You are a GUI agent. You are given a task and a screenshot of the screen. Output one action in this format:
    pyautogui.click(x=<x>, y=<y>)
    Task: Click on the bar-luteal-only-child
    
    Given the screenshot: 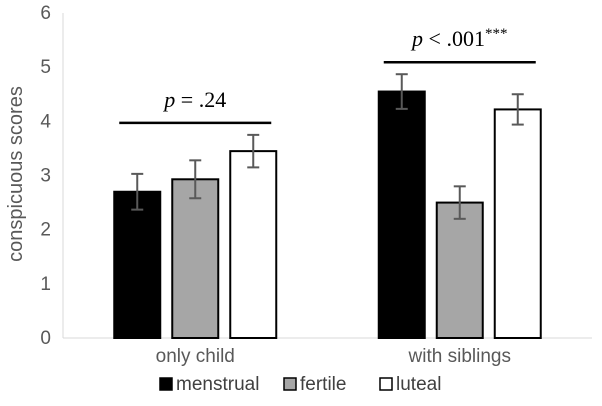 What is the action you would take?
    pyautogui.click(x=253, y=244)
    